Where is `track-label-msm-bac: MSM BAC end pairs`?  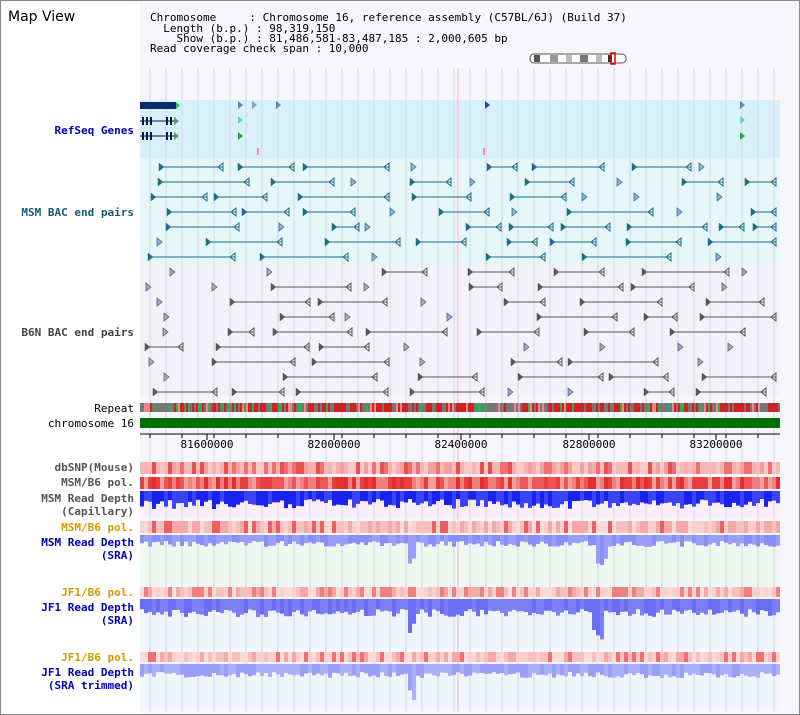
track-label-msm-bac: MSM BAC end pairs is located at coordinates (77, 212).